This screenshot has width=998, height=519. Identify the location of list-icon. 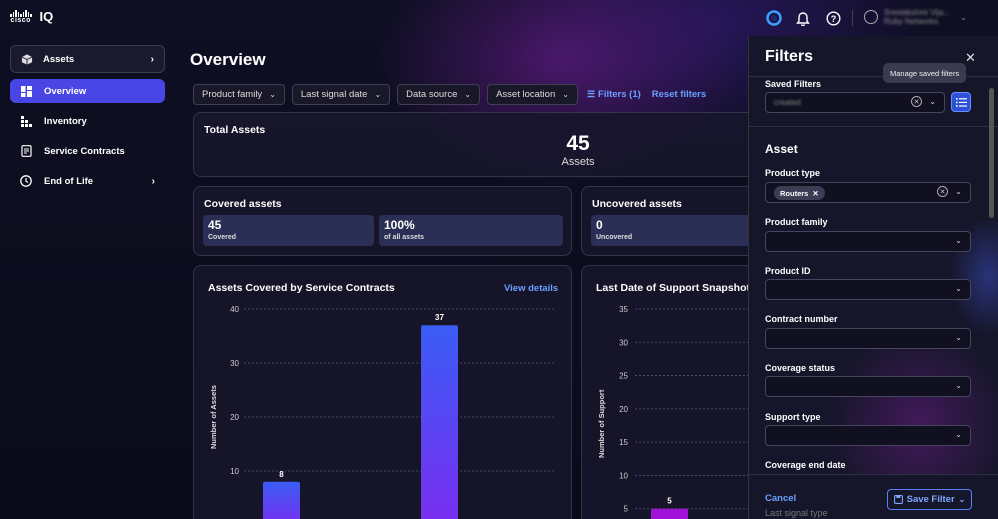
(961, 102).